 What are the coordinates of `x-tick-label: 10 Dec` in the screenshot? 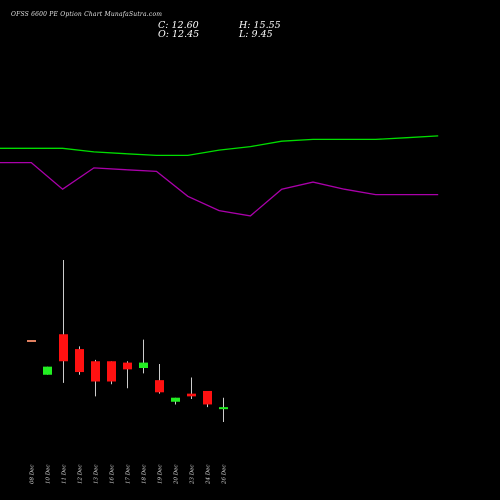 It's located at (49, 475).